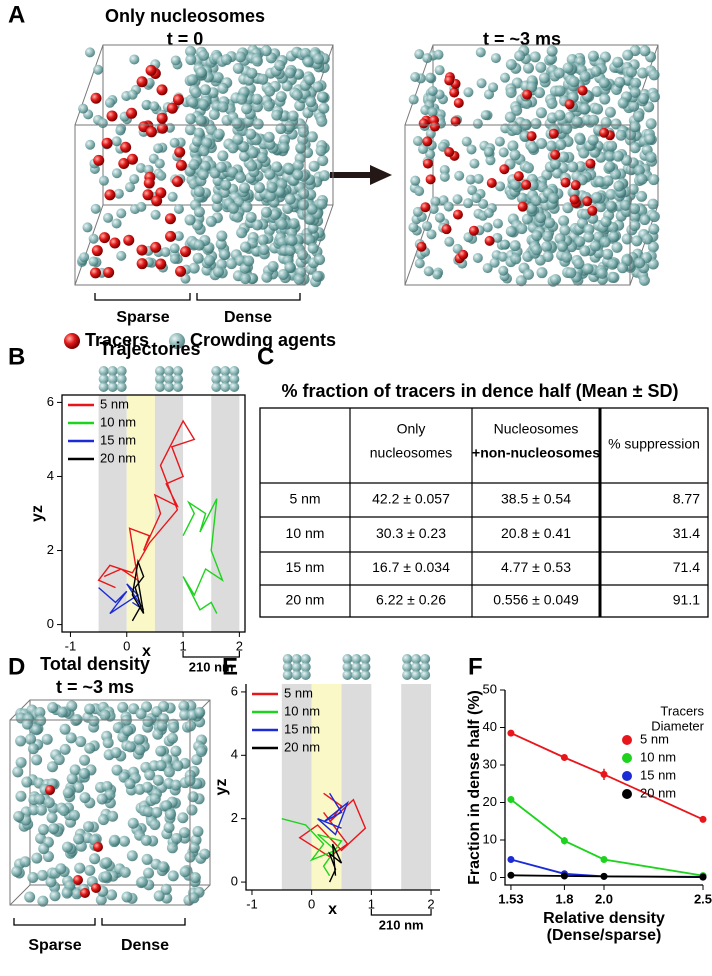  Describe the element at coordinates (686, 600) in the screenshot. I see `cell-text: 91.1` at that location.